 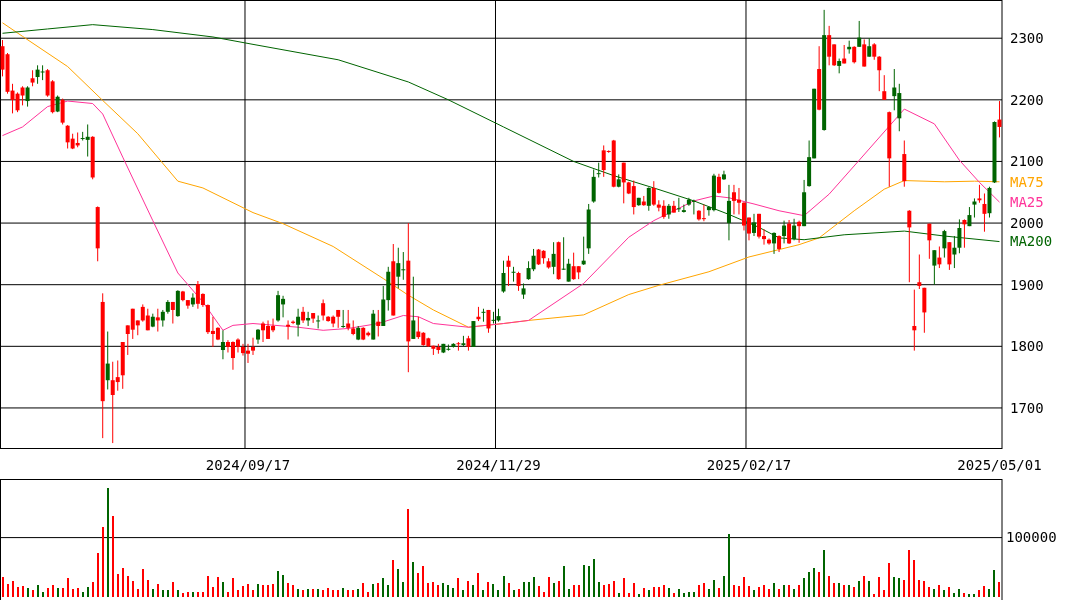 I want to click on y-tick-label: 2100, so click(x=1027, y=161).